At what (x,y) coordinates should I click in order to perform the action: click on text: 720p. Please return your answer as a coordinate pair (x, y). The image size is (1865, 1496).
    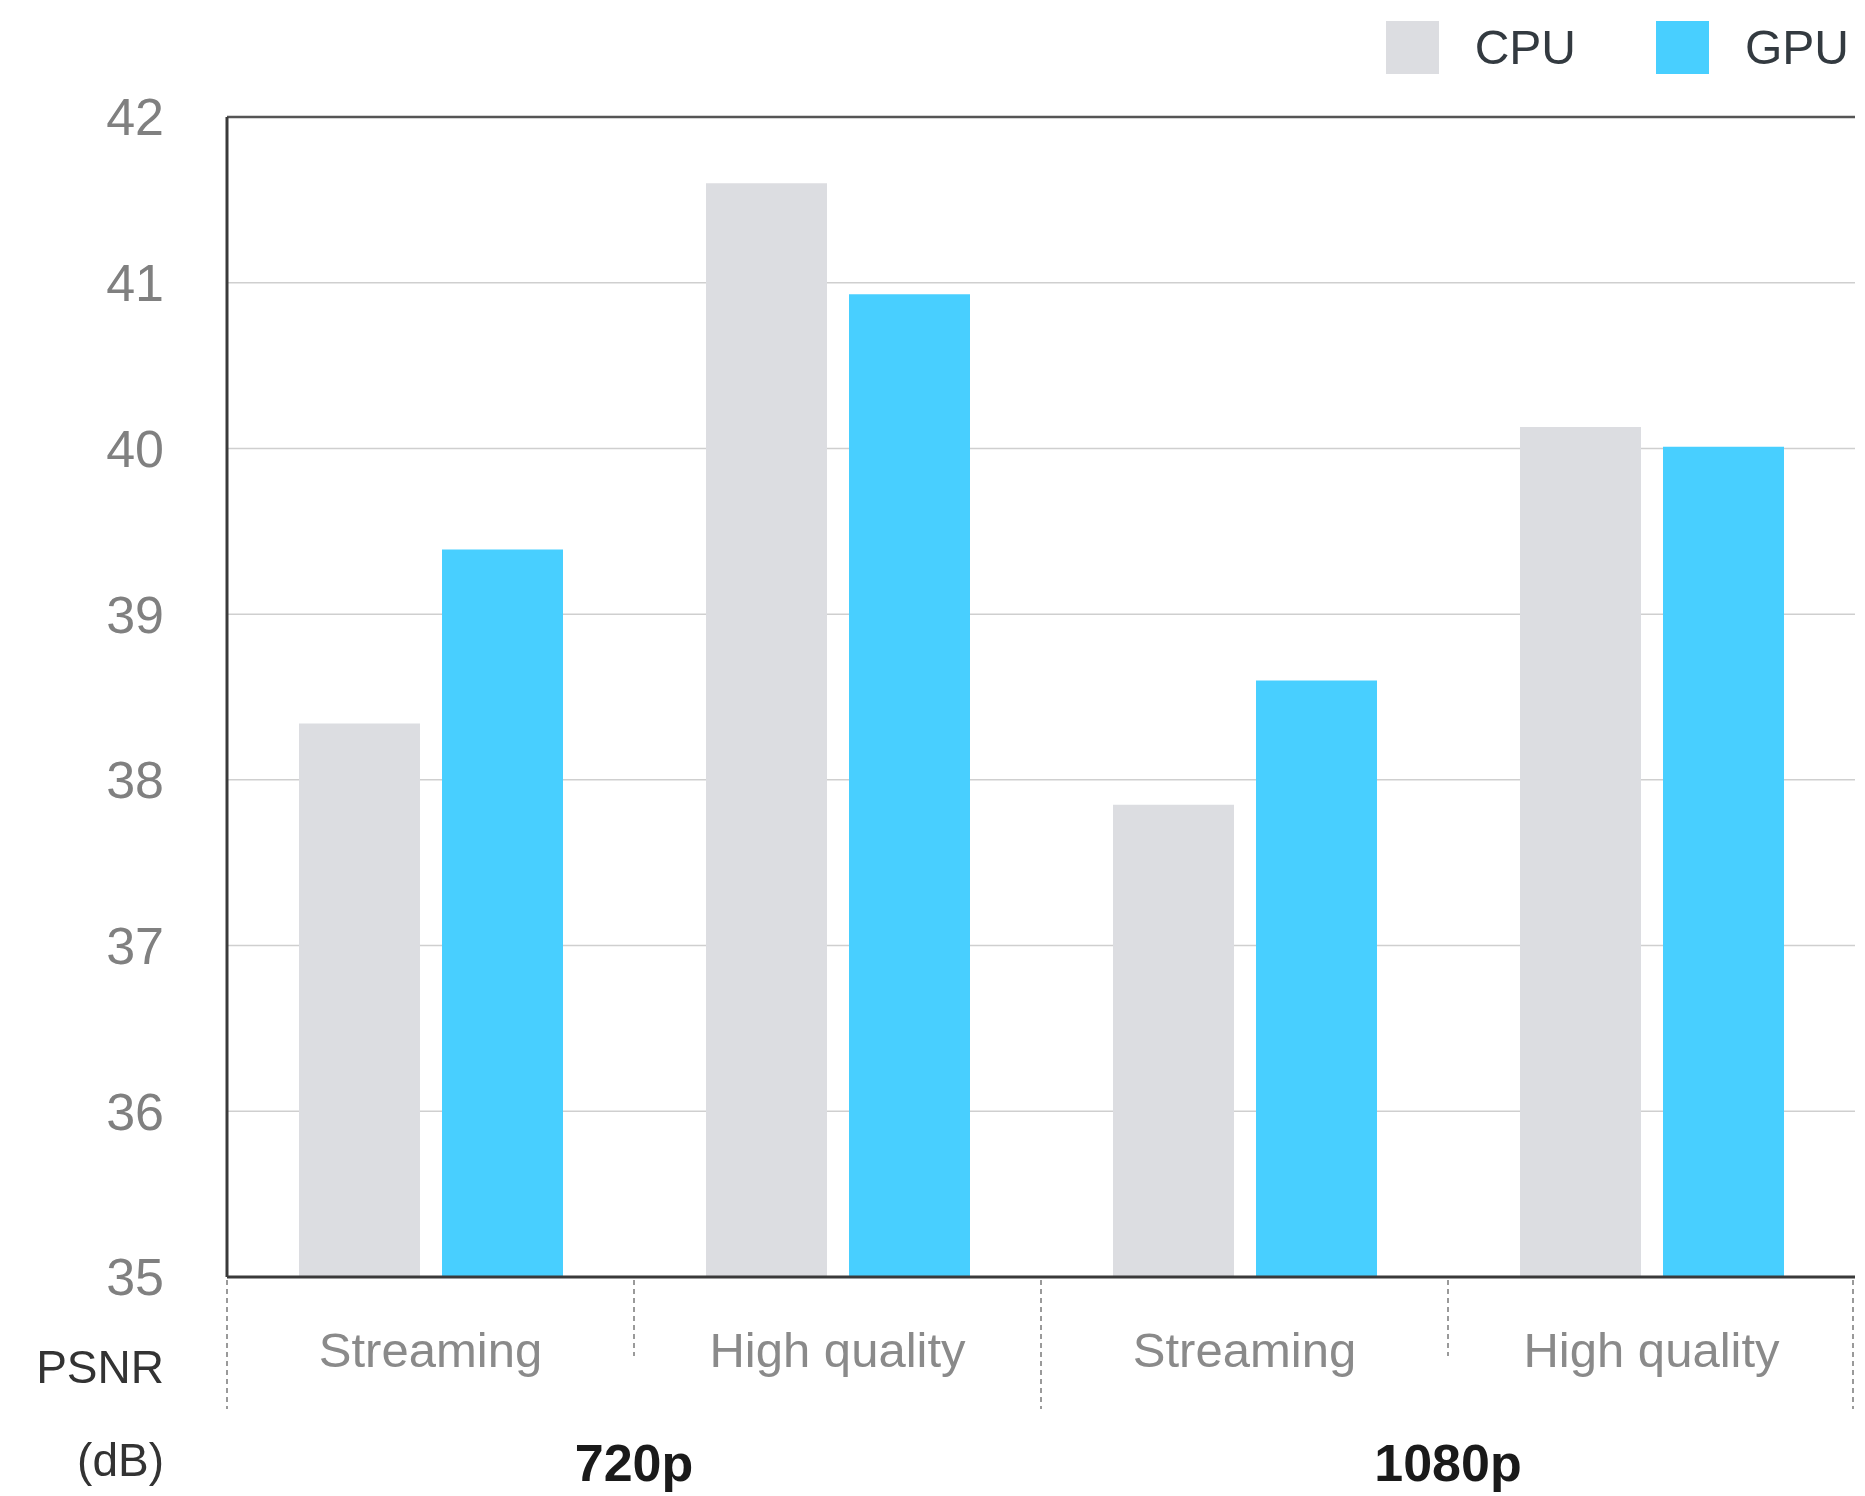
    Looking at the image, I should click on (634, 1463).